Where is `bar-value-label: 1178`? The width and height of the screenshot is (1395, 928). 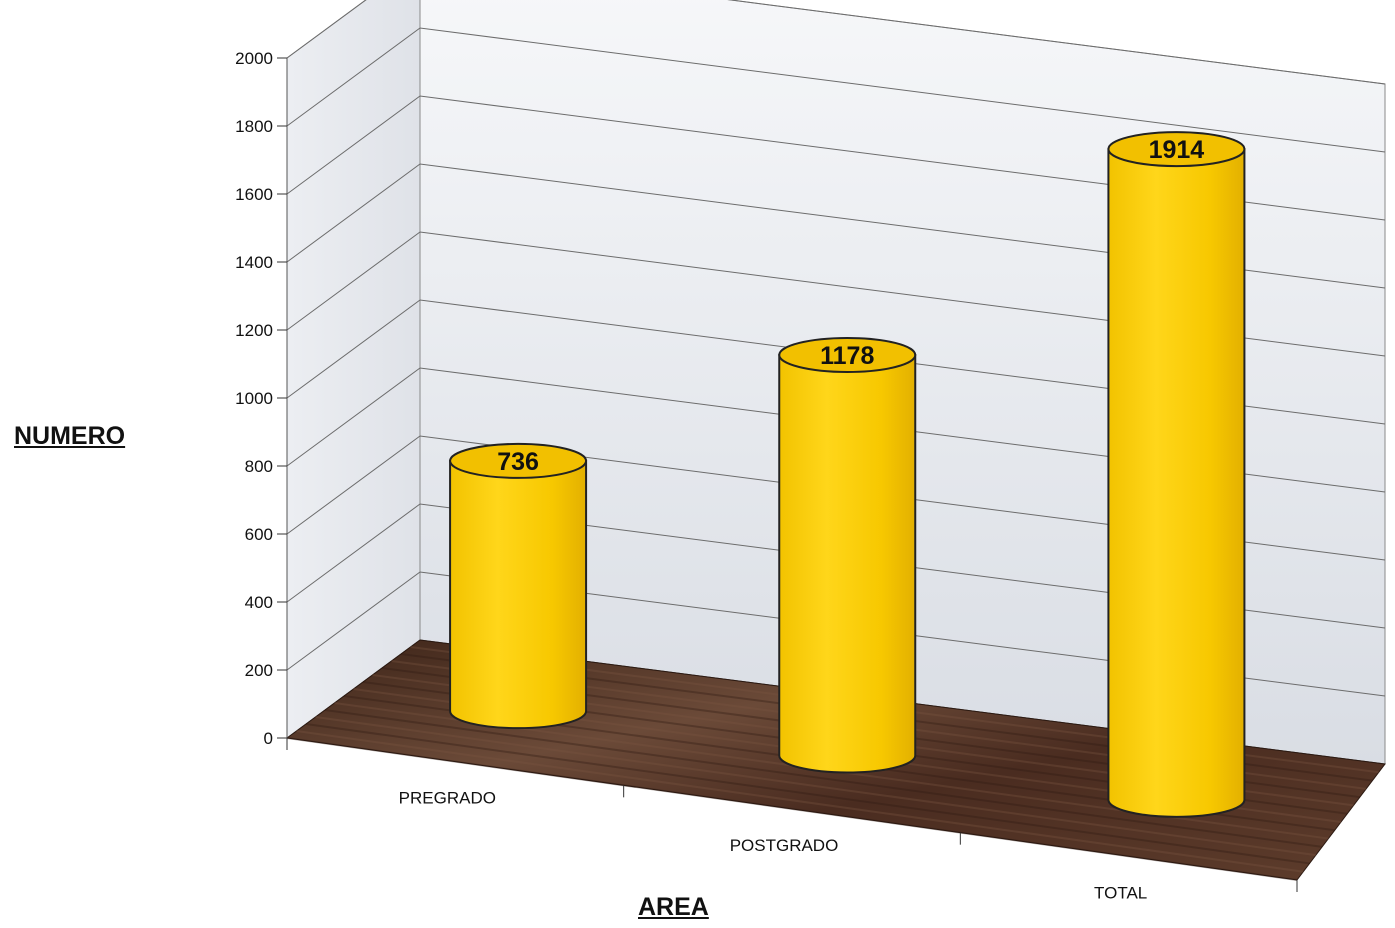
bar-value-label: 1178 is located at coordinates (847, 356).